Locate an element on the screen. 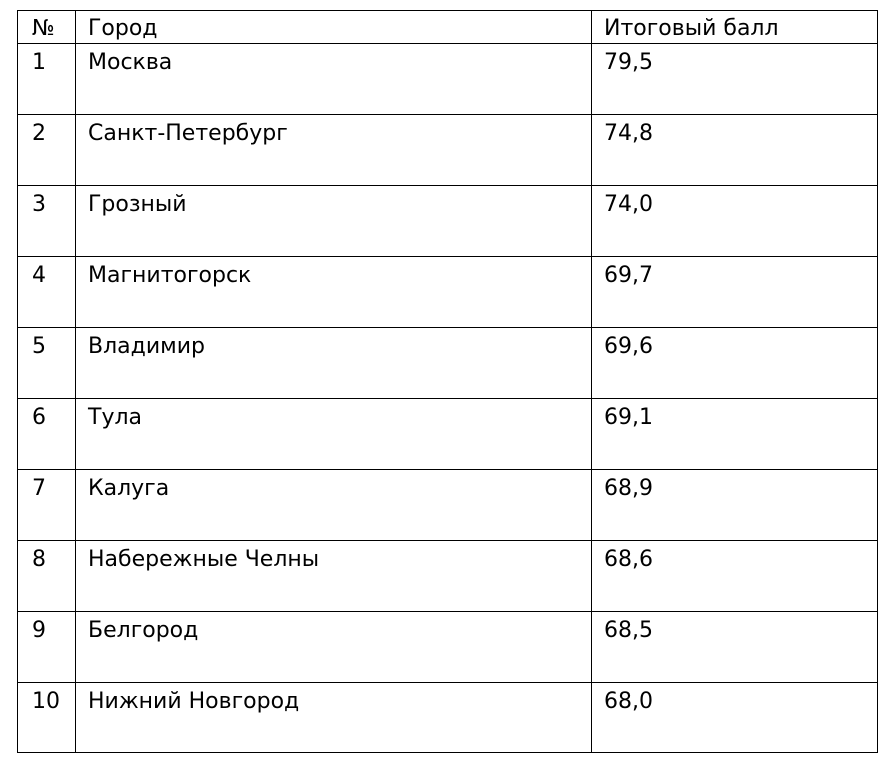 The width and height of the screenshot is (886, 764). row-score: 74,8 is located at coordinates (734, 150).